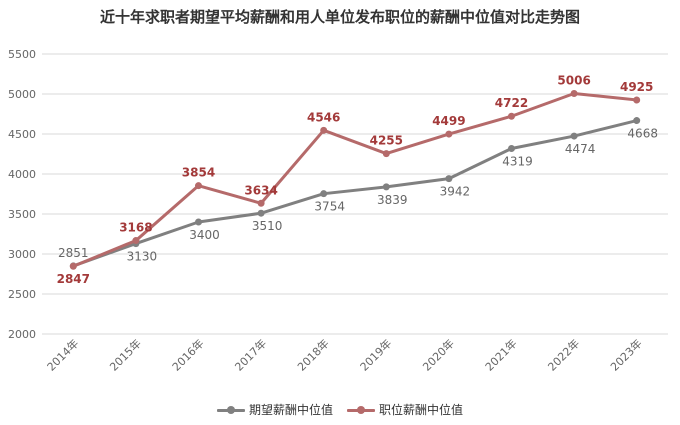 This screenshot has width=680, height=425. Describe the element at coordinates (22, 54) in the screenshot. I see `y-tick-label: 5500` at that location.